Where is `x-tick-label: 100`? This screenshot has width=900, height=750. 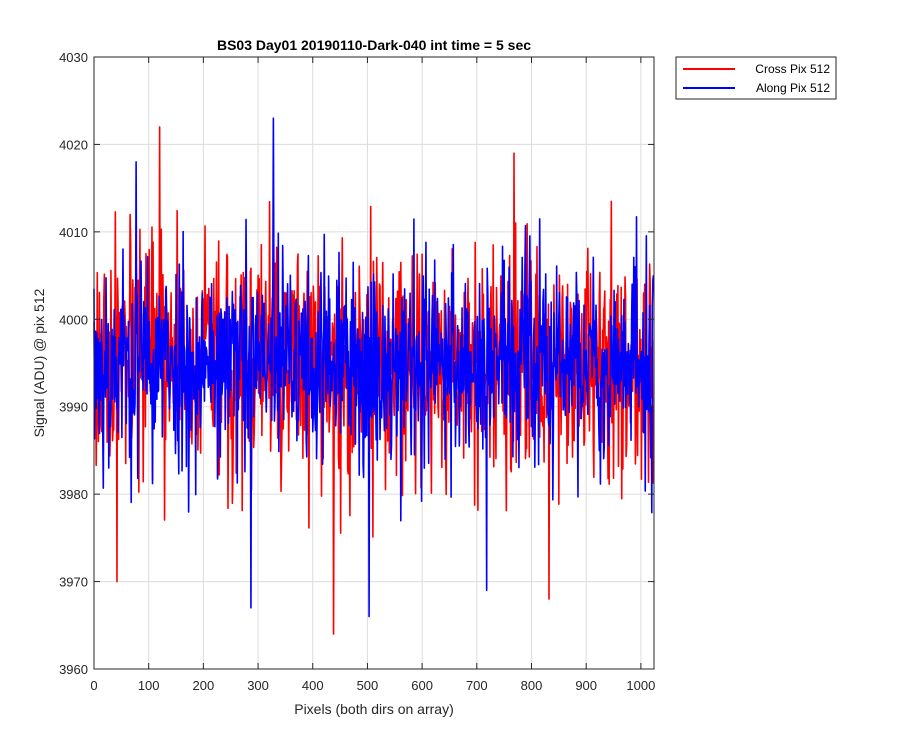
x-tick-label: 100 is located at coordinates (149, 685).